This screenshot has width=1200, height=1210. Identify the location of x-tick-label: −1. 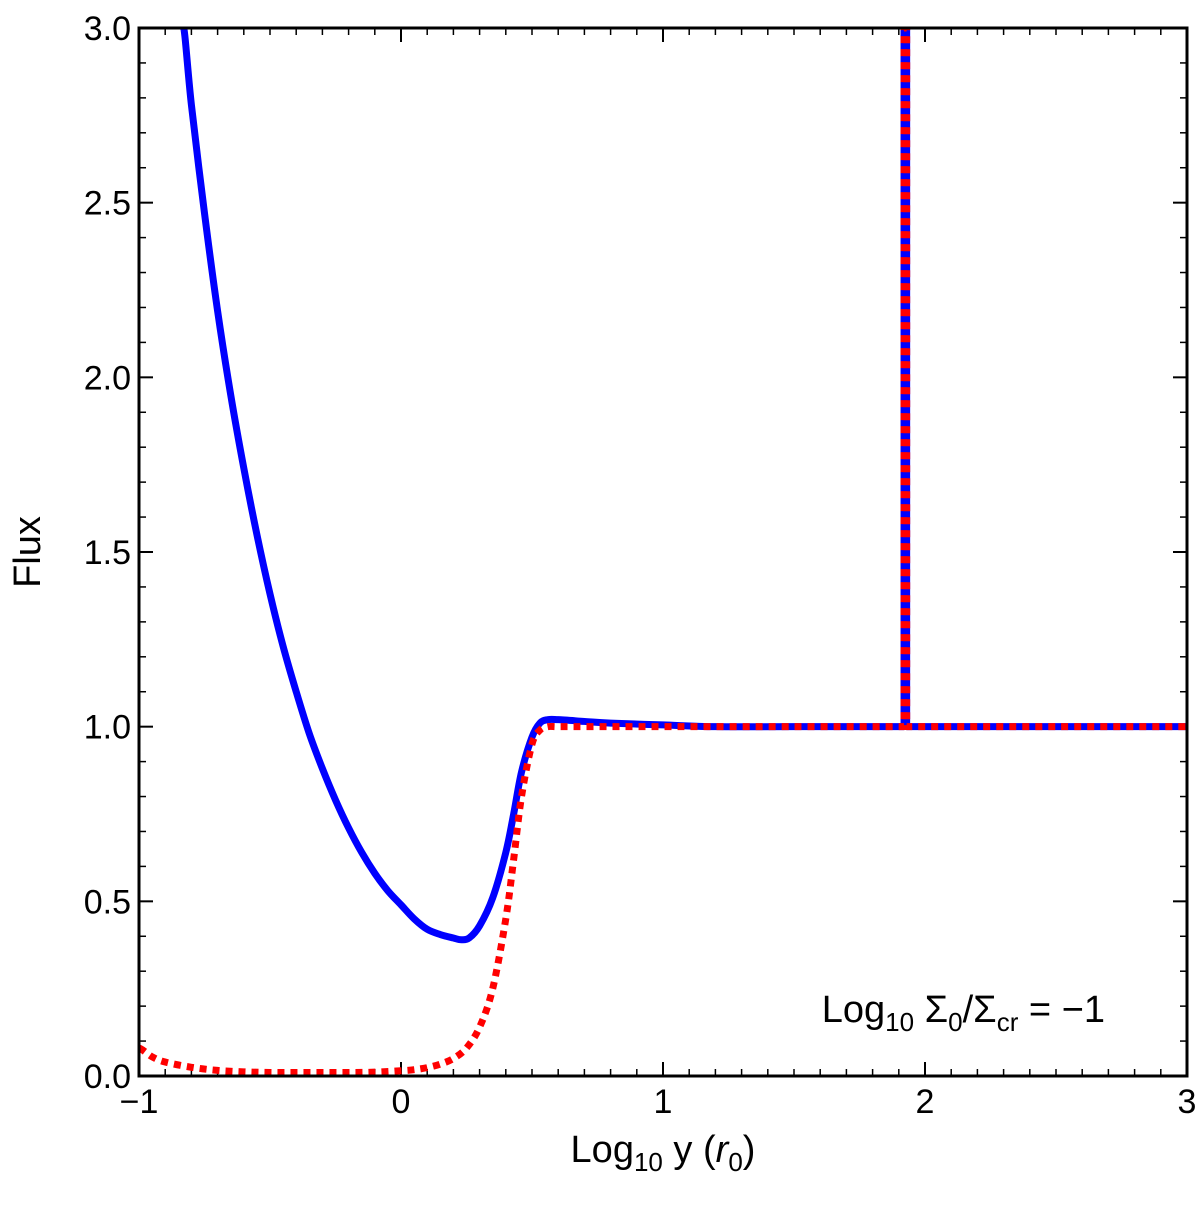
(139, 1102).